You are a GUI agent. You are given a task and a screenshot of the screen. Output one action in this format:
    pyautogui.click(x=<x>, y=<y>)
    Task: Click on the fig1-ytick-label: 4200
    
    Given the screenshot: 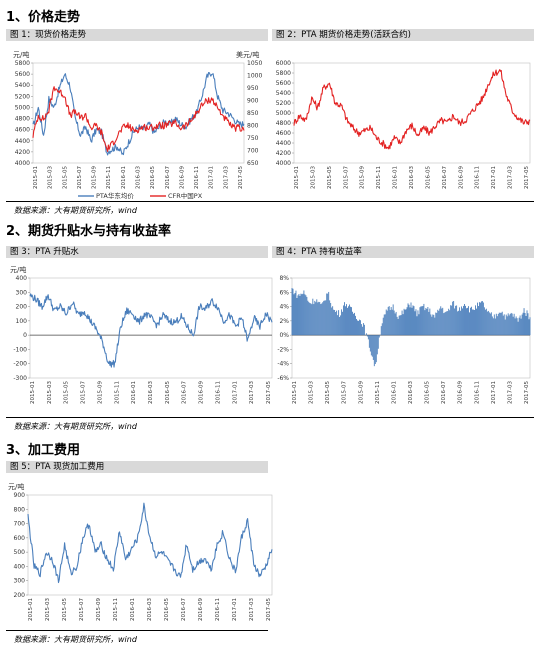 What is the action you would take?
    pyautogui.click(x=22, y=152)
    